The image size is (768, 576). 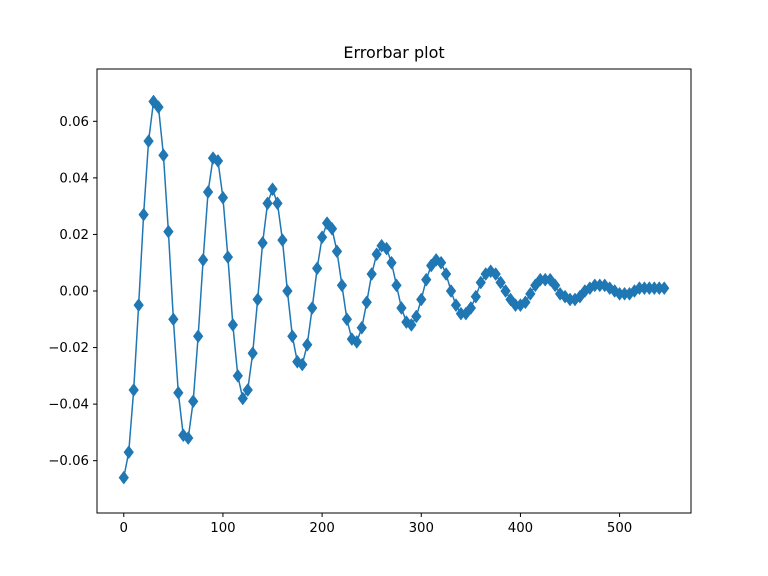 I want to click on y-tick-label: 0.04, so click(x=74, y=178).